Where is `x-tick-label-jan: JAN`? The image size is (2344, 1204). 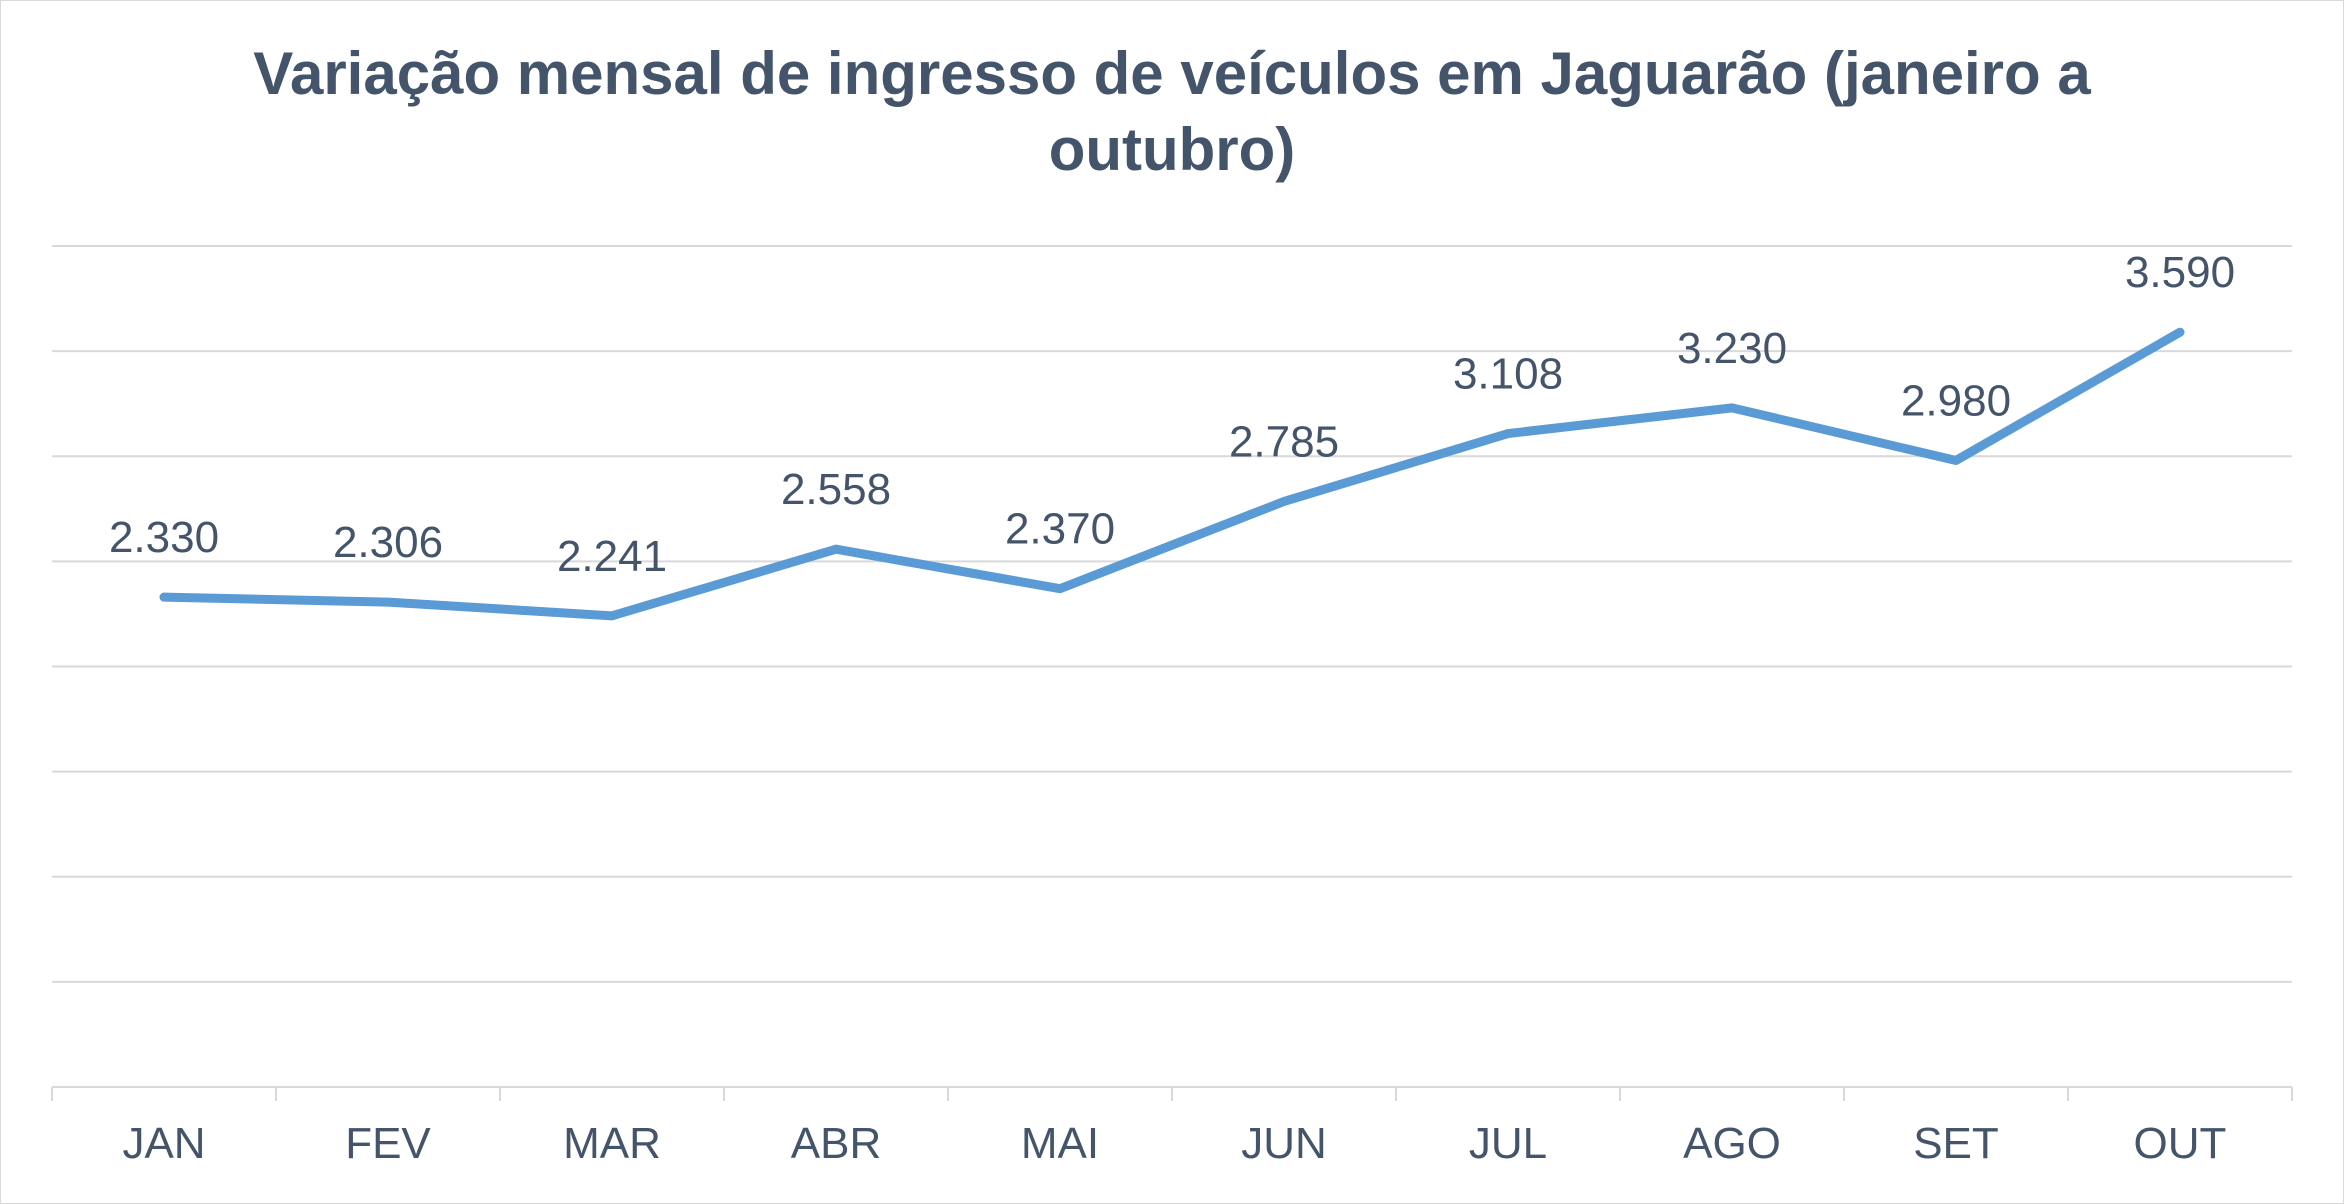 x-tick-label-jan: JAN is located at coordinates (163, 1143).